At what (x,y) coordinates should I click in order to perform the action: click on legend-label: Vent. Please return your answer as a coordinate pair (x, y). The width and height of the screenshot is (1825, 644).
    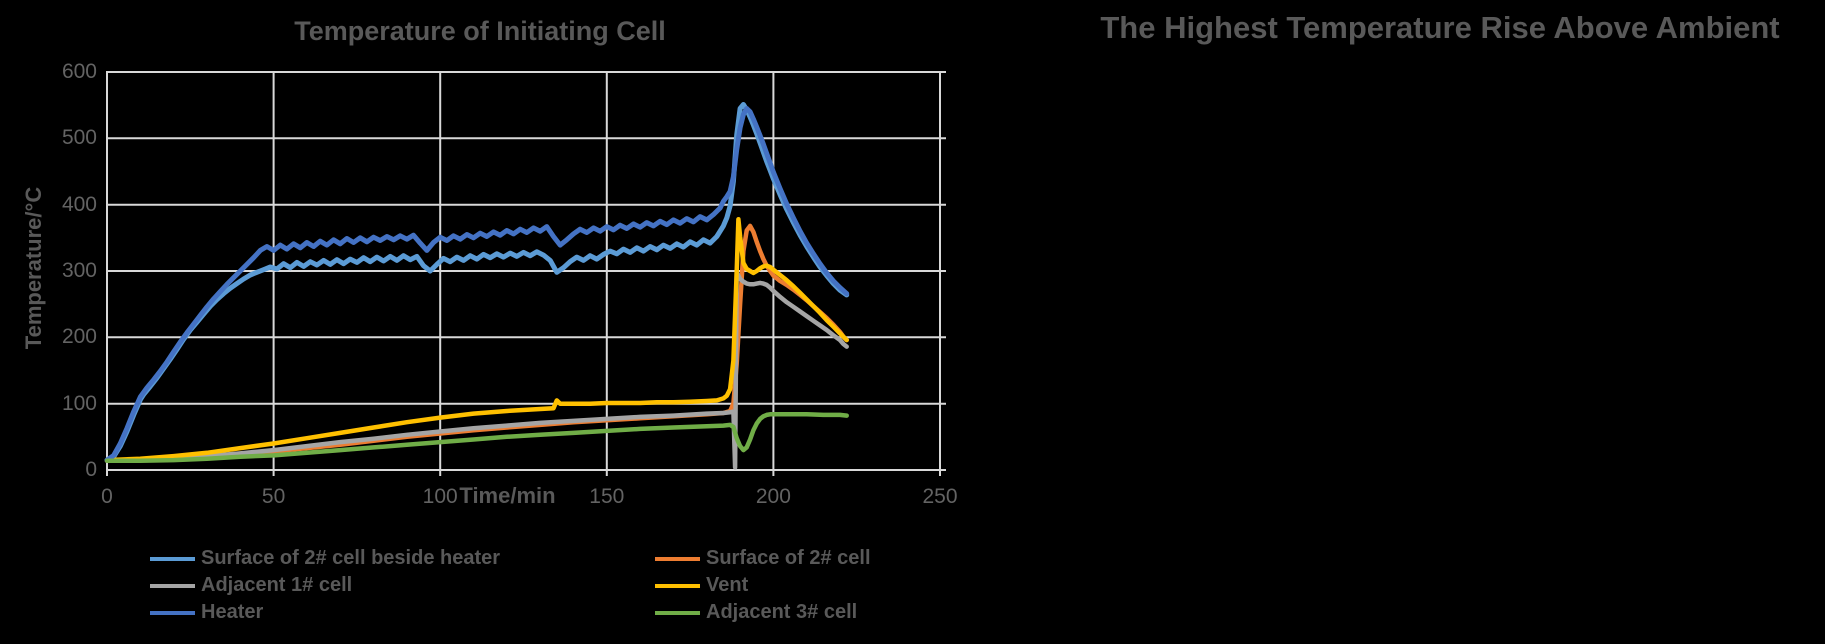
    Looking at the image, I should click on (727, 585).